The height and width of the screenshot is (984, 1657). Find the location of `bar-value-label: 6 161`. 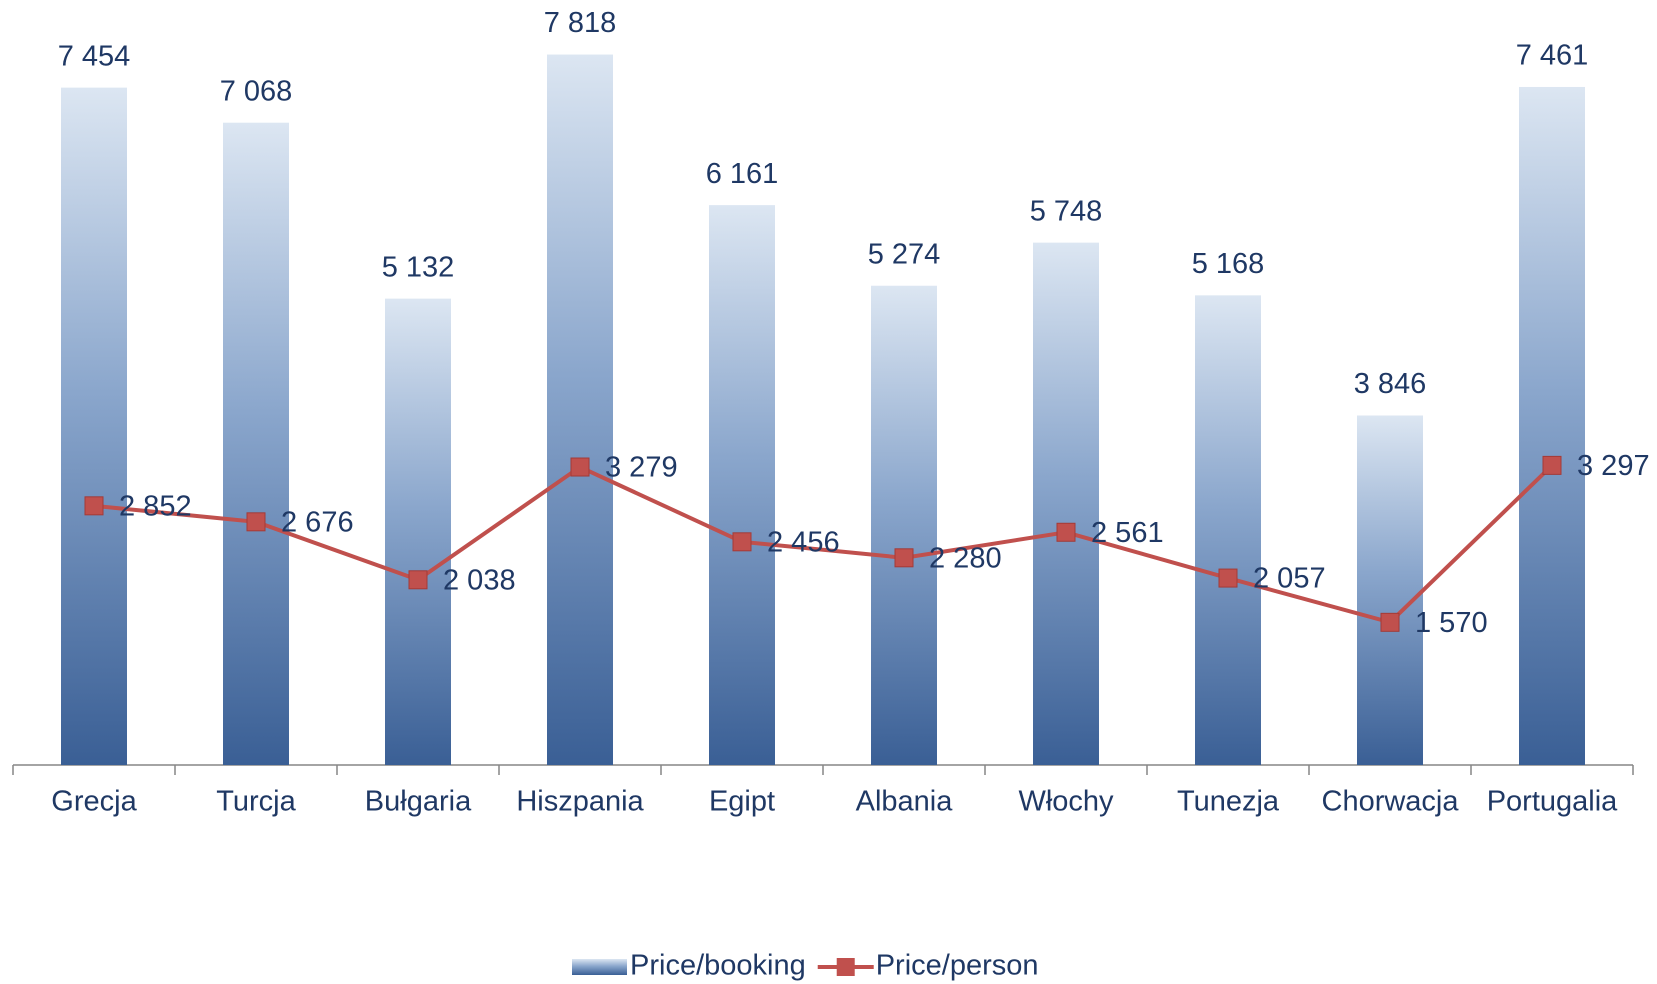

bar-value-label: 6 161 is located at coordinates (742, 174).